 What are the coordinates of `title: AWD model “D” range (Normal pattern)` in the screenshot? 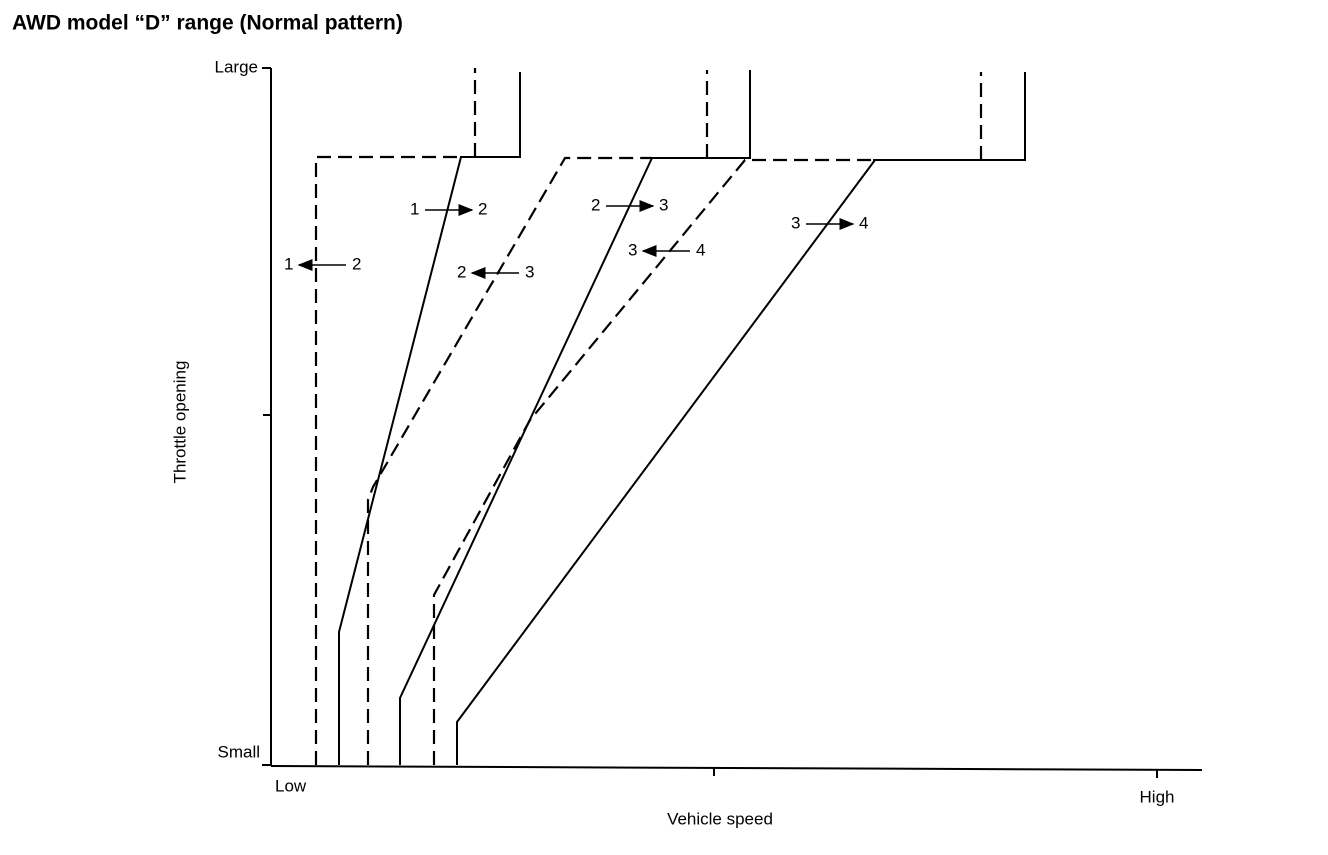 It's located at (207, 23).